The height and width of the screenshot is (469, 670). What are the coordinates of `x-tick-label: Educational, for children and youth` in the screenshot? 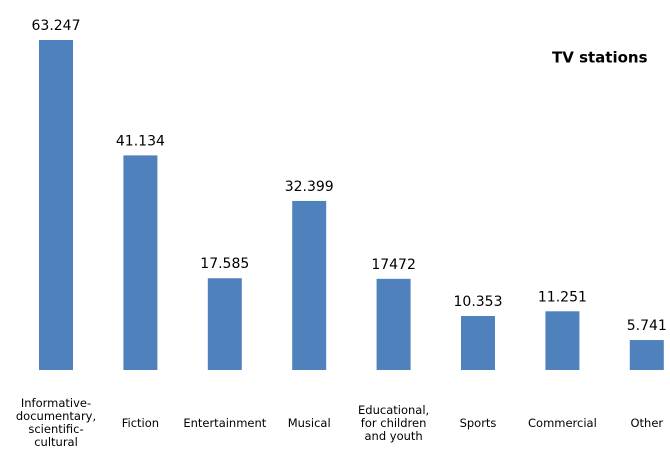 It's located at (394, 422).